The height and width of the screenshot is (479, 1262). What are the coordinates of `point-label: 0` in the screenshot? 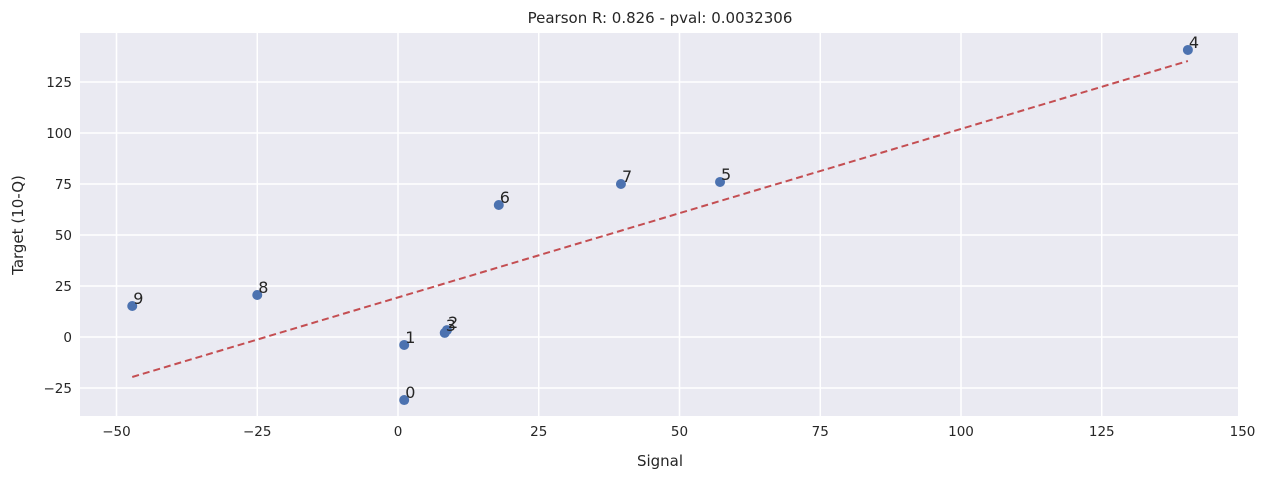 It's located at (410, 392).